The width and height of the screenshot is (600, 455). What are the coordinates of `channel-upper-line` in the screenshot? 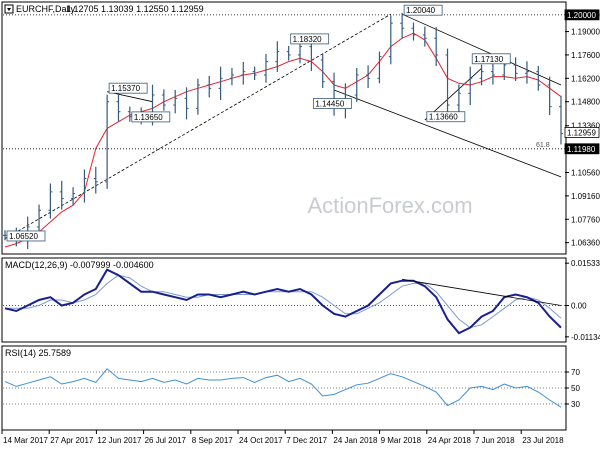 It's located at (481, 49).